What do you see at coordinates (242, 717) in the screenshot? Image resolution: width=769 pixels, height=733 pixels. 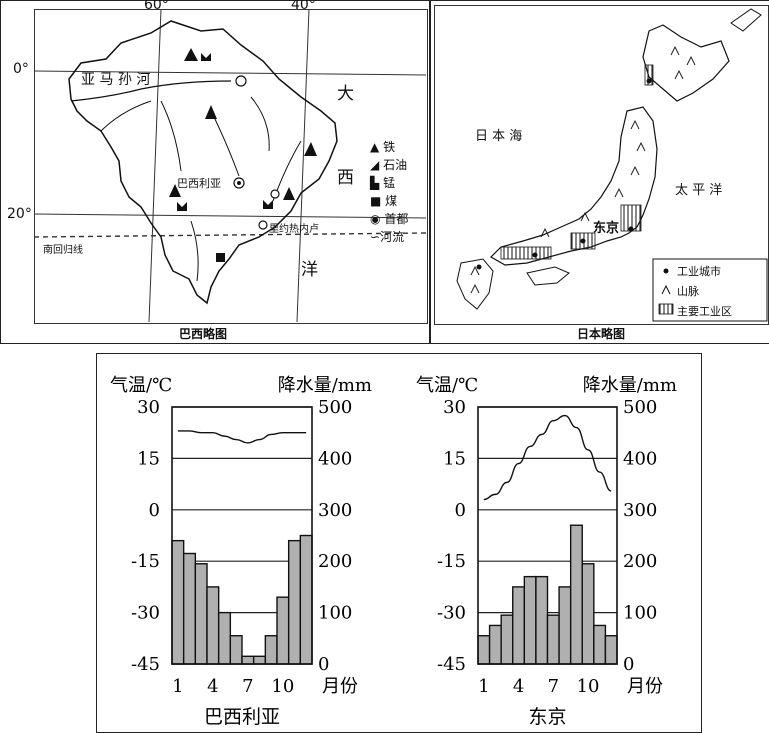 I see `chart-1-city-title: 巴西利亚` at bounding box center [242, 717].